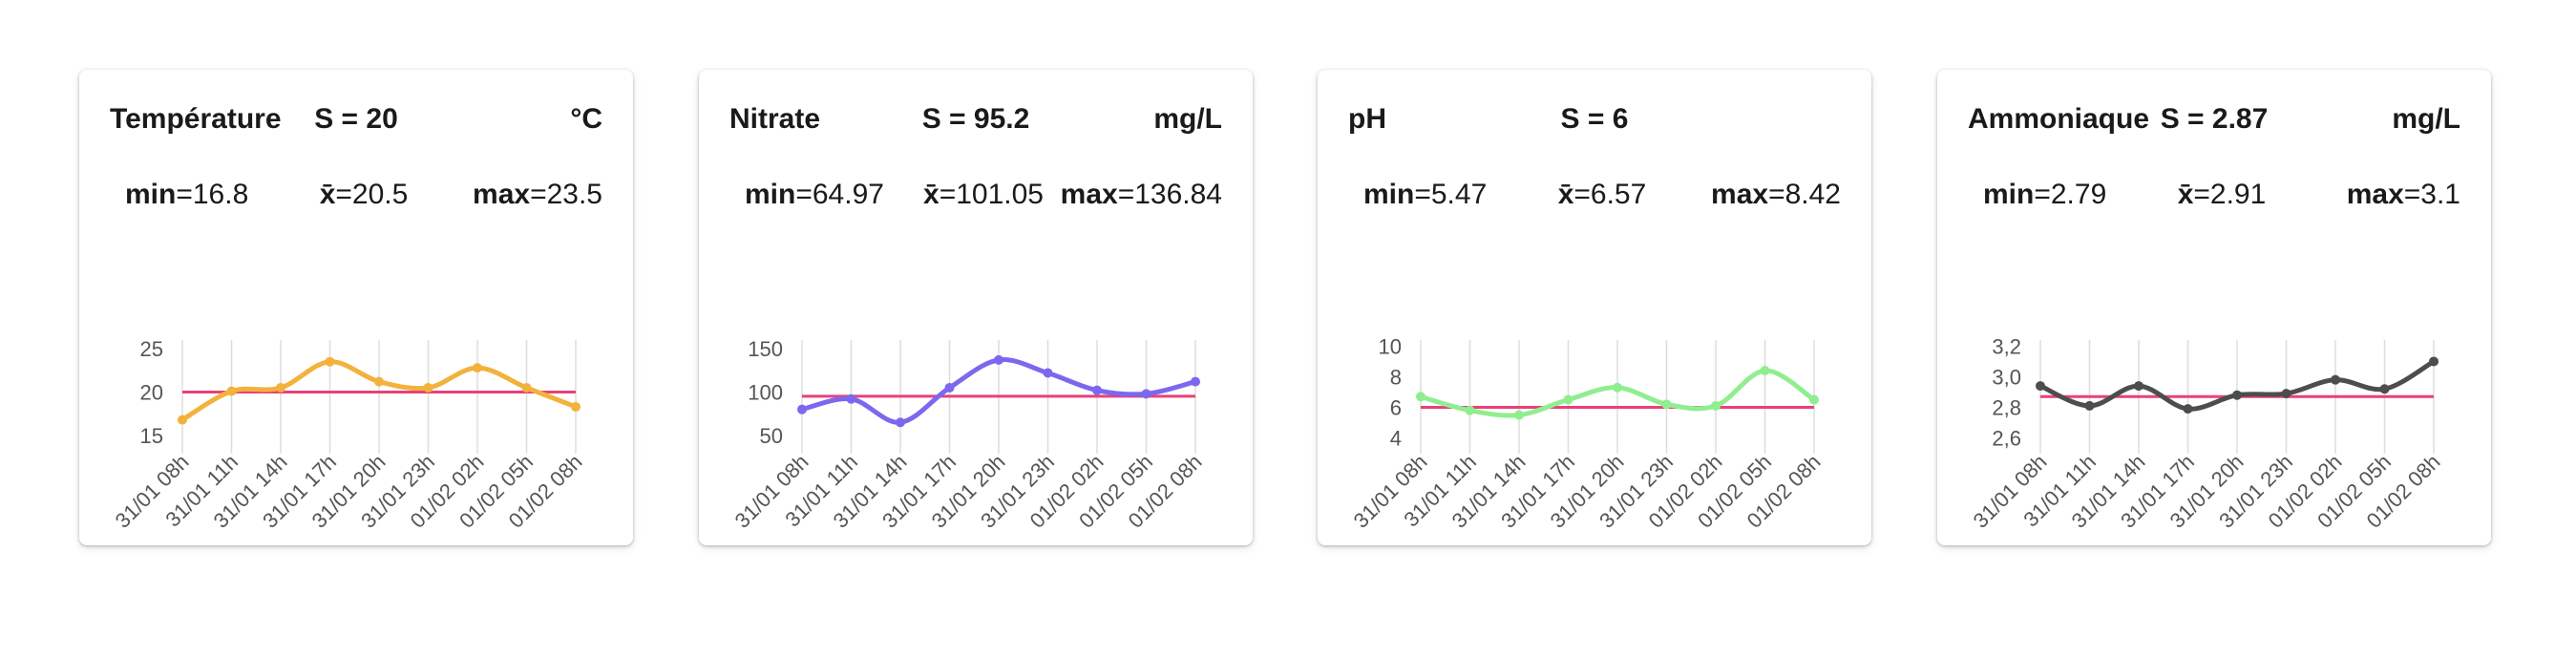 This screenshot has height=659, width=2576. Describe the element at coordinates (2006, 408) in the screenshot. I see `y-tick-label: 2,8` at that location.